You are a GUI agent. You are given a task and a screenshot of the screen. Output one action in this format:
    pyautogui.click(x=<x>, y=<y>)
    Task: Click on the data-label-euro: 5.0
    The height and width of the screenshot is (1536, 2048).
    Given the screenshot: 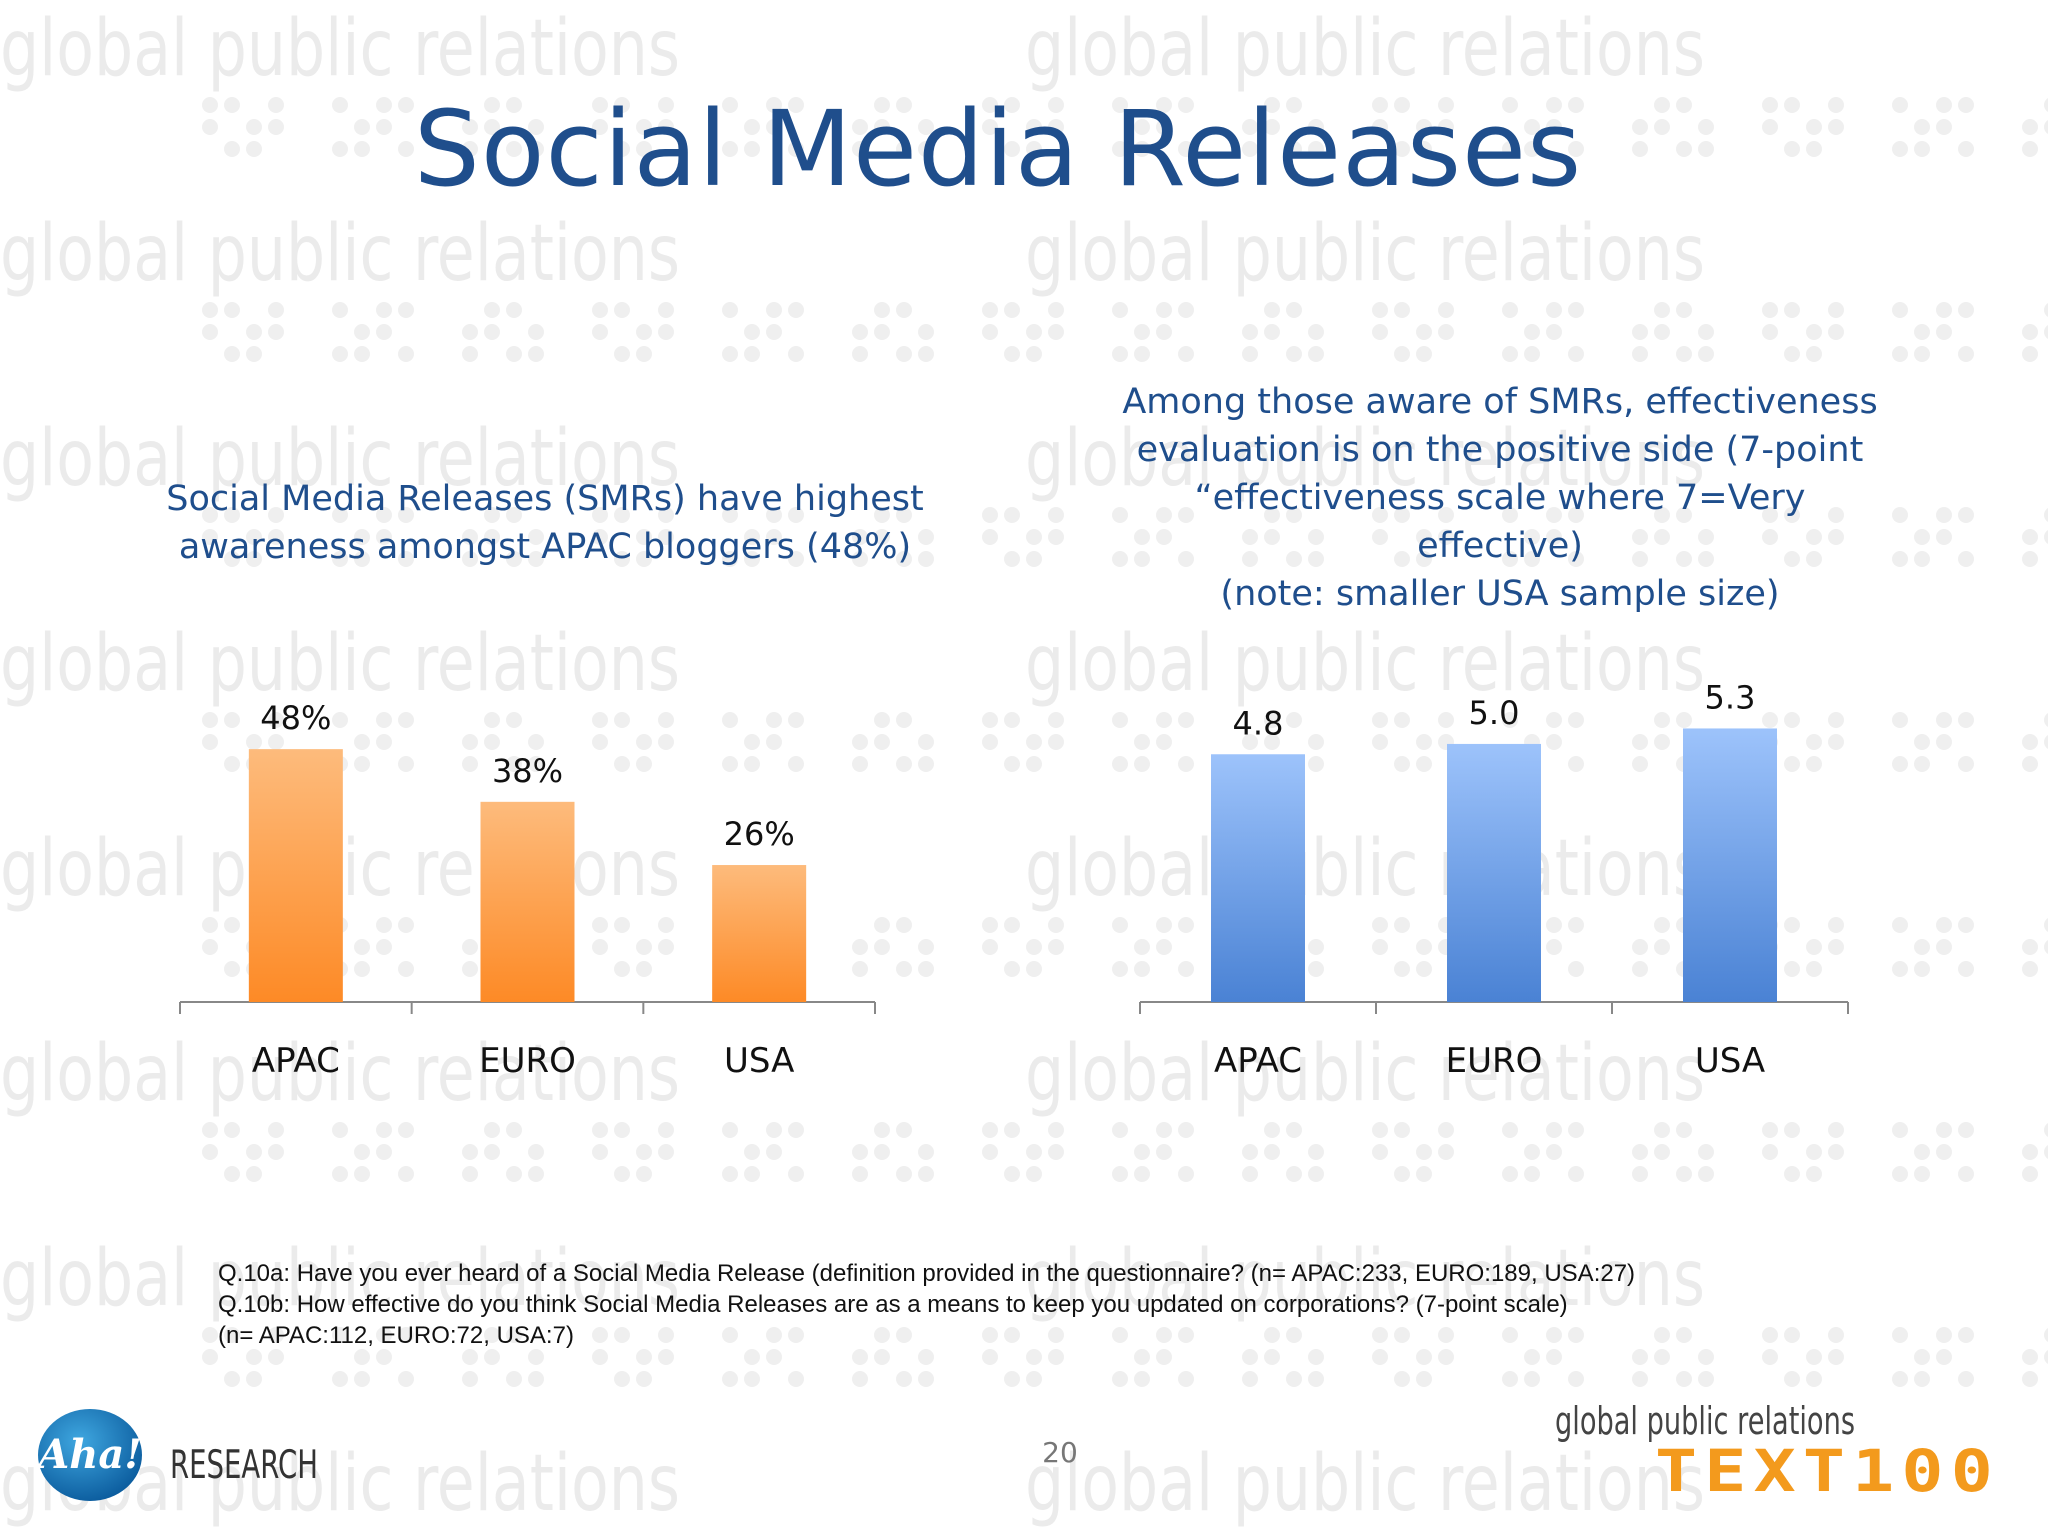 What is the action you would take?
    pyautogui.click(x=1494, y=713)
    